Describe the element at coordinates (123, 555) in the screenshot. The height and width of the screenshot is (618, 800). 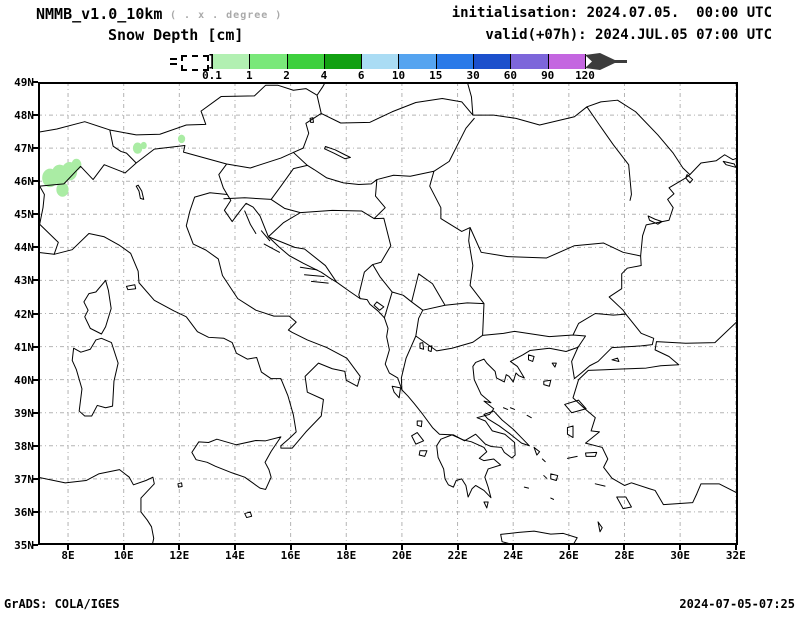
I see `lon-tick-label: 10E` at that location.